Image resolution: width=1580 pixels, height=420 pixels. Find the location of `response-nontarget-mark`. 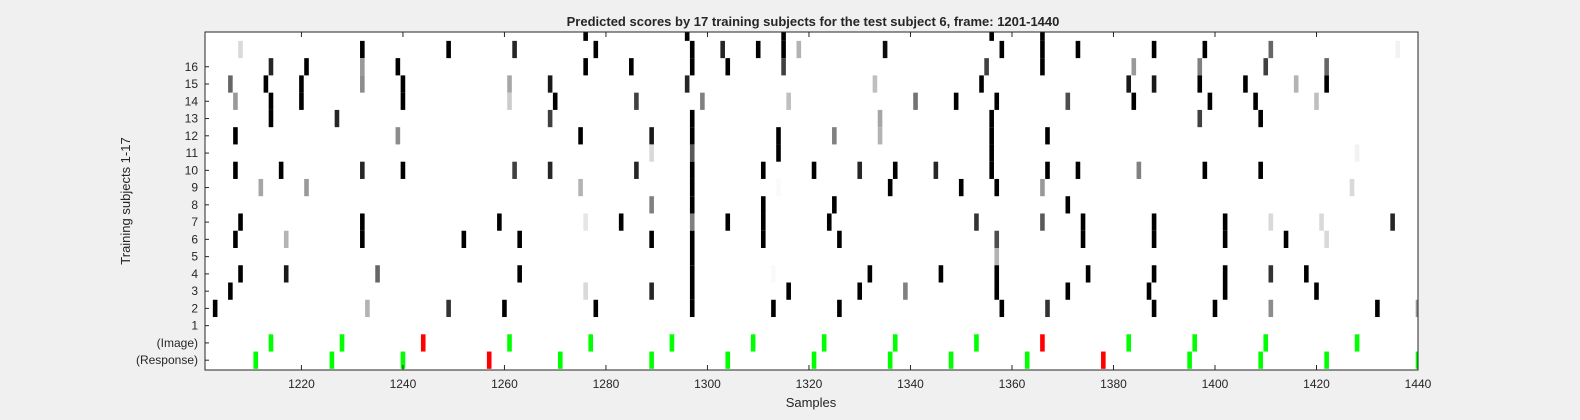

response-nontarget-mark is located at coordinates (489, 360).